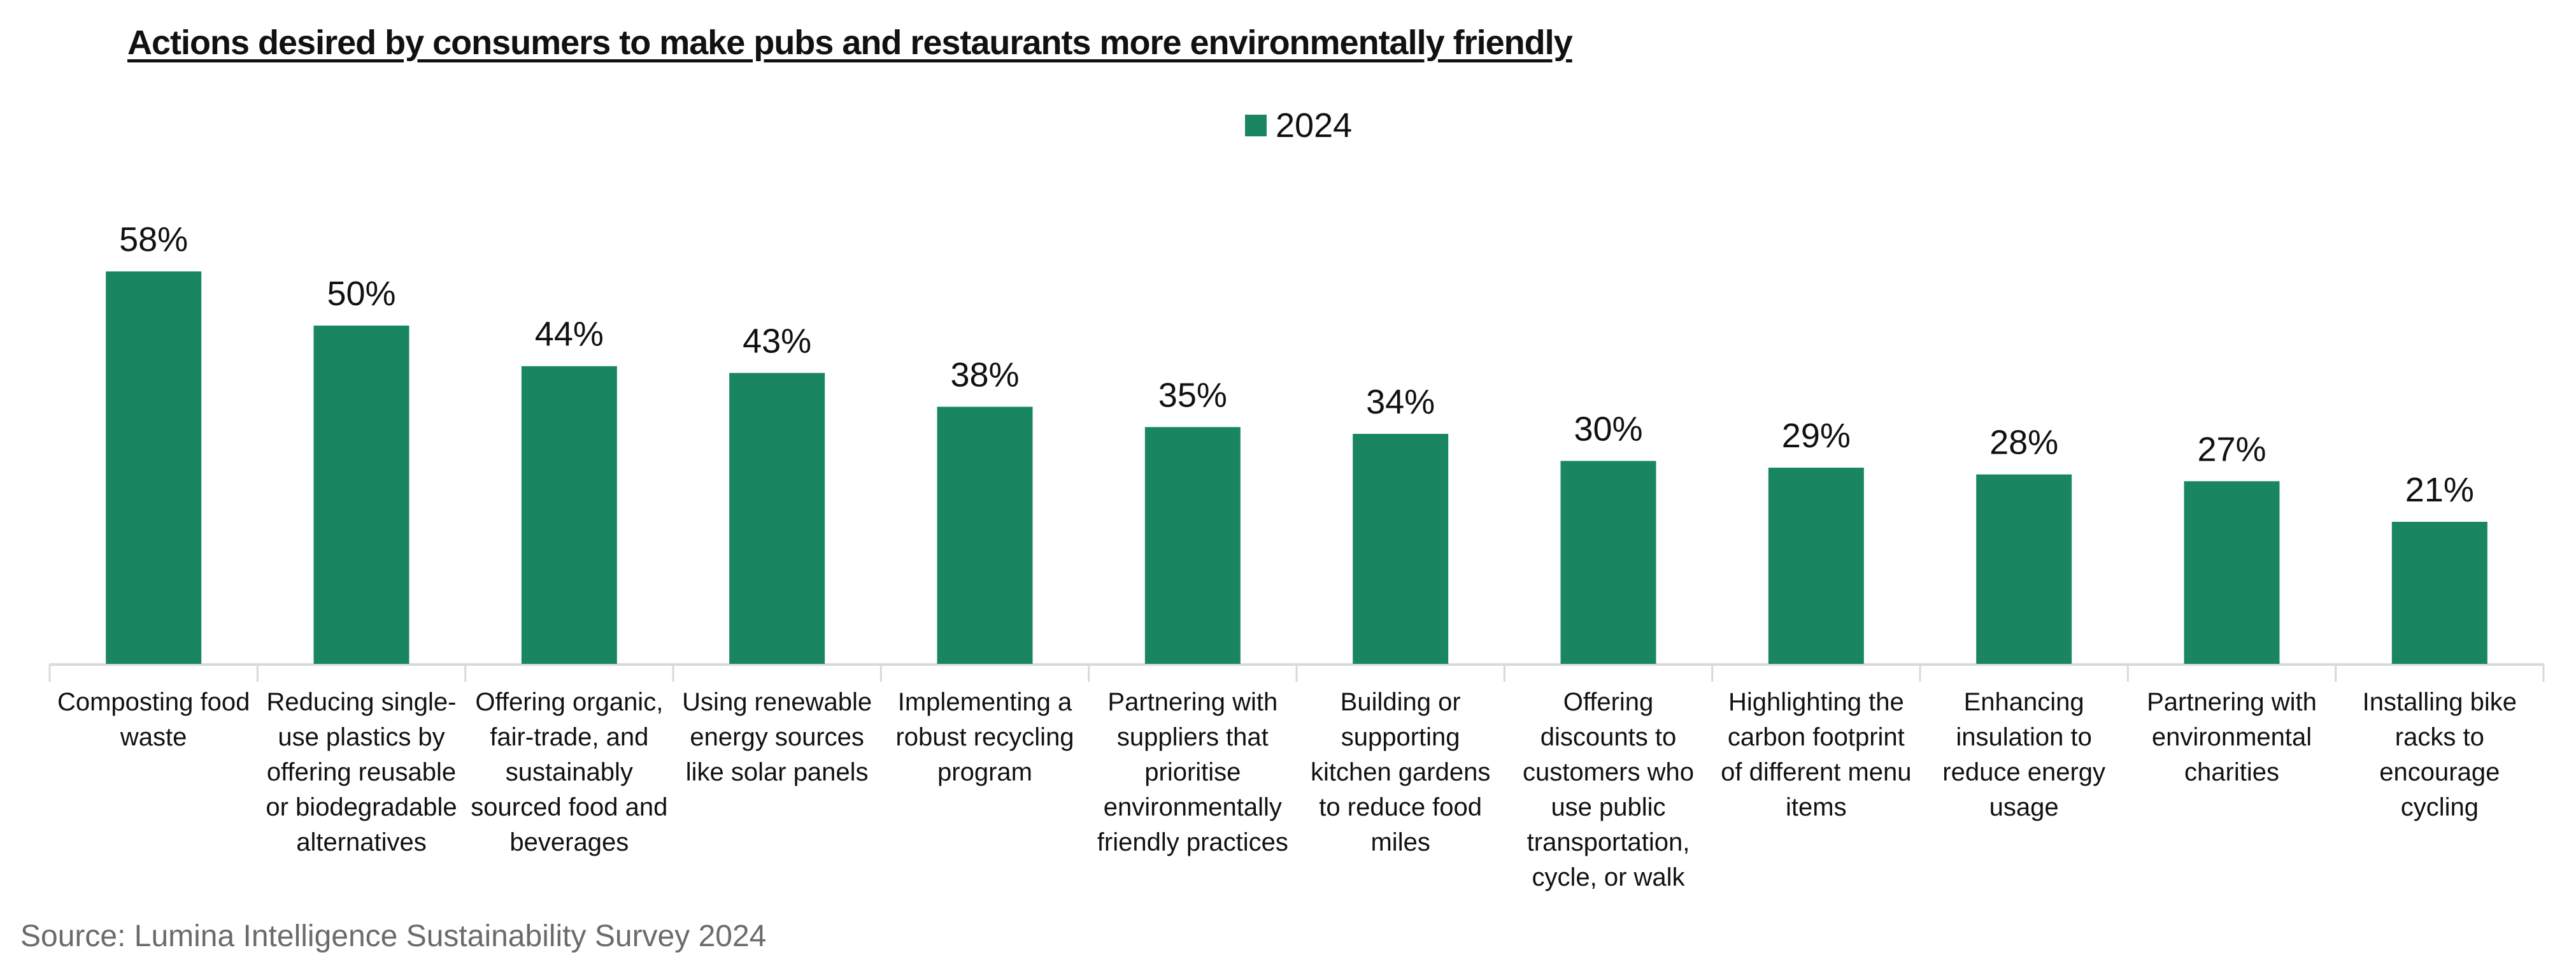  Describe the element at coordinates (1401, 402) in the screenshot. I see `data-label: 34%` at that location.